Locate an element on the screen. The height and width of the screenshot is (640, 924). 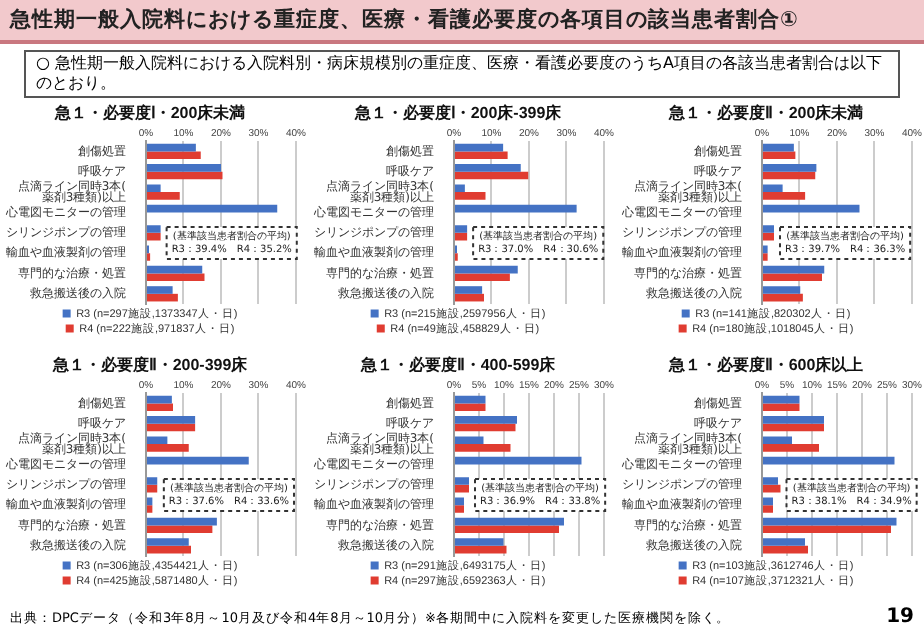
chart-title: 急１・必要度Ⅱ・200床未満 is located at coordinates (765, 112).